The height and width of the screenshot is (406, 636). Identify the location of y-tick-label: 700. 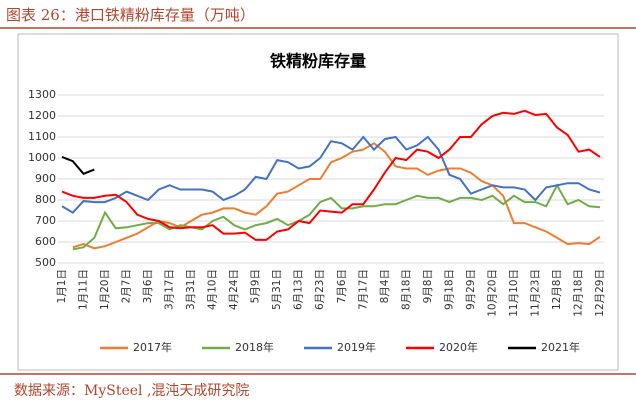
(45, 220).